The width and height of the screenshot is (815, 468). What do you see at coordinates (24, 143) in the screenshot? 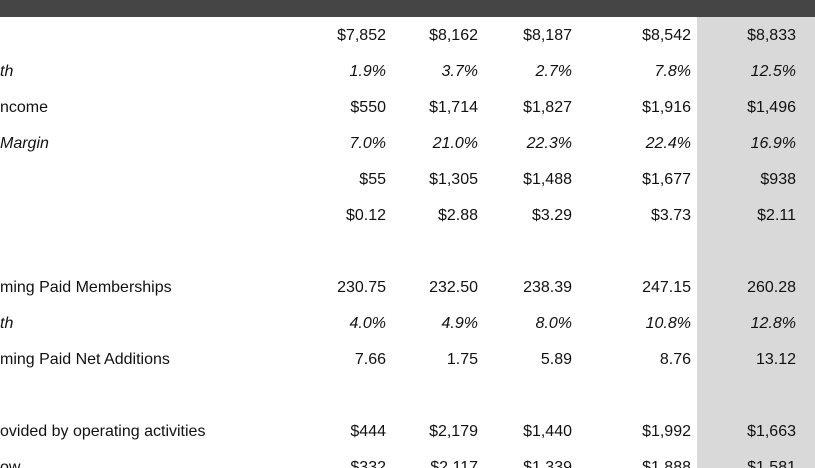
I see `row-label: Margin` at bounding box center [24, 143].